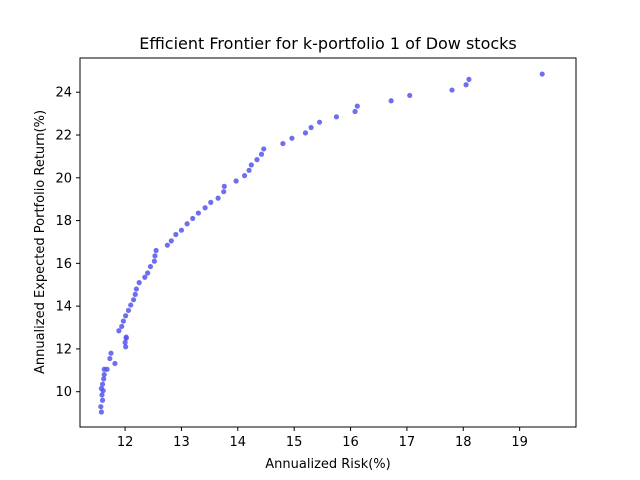 This screenshot has width=640, height=480. Describe the element at coordinates (63, 221) in the screenshot. I see `y-tick-label: 18` at that location.